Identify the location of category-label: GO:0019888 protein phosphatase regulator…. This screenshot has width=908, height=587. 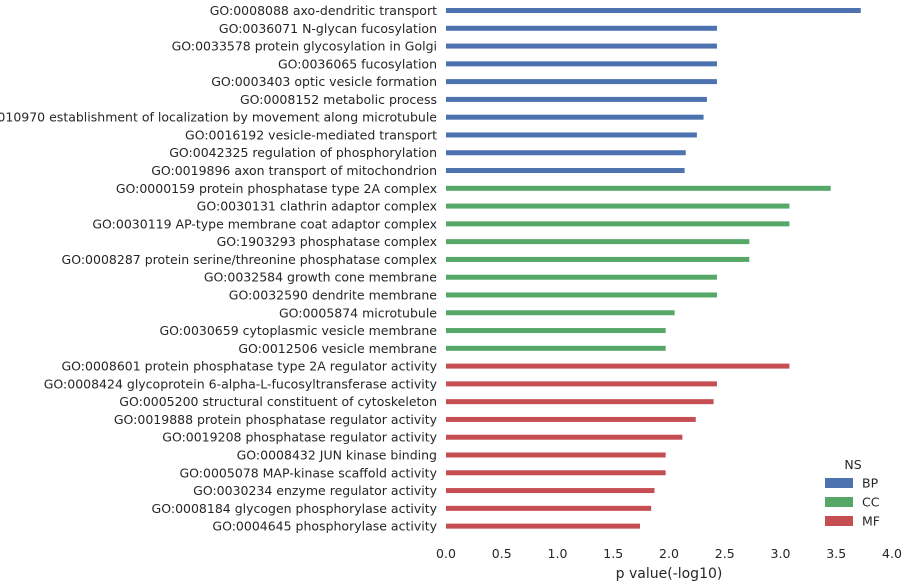
(276, 419).